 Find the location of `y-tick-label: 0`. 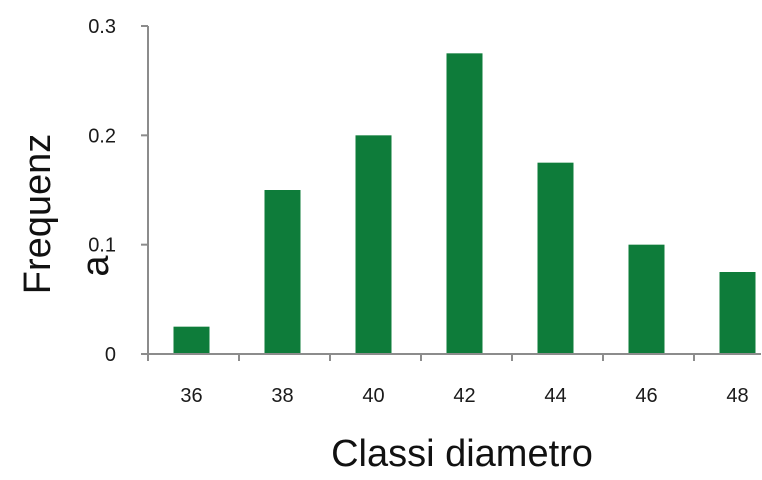

y-tick-label: 0 is located at coordinates (110, 355).